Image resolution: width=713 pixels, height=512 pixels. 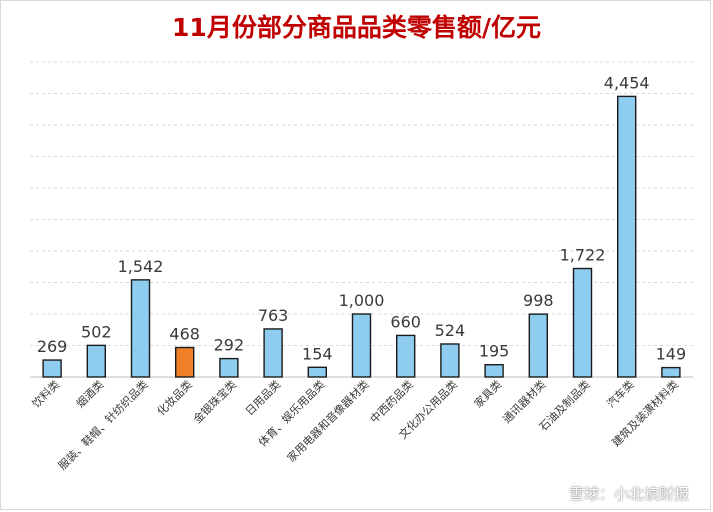 What do you see at coordinates (174, 397) in the screenshot?
I see `x-tick-label: 化妆品类` at bounding box center [174, 397].